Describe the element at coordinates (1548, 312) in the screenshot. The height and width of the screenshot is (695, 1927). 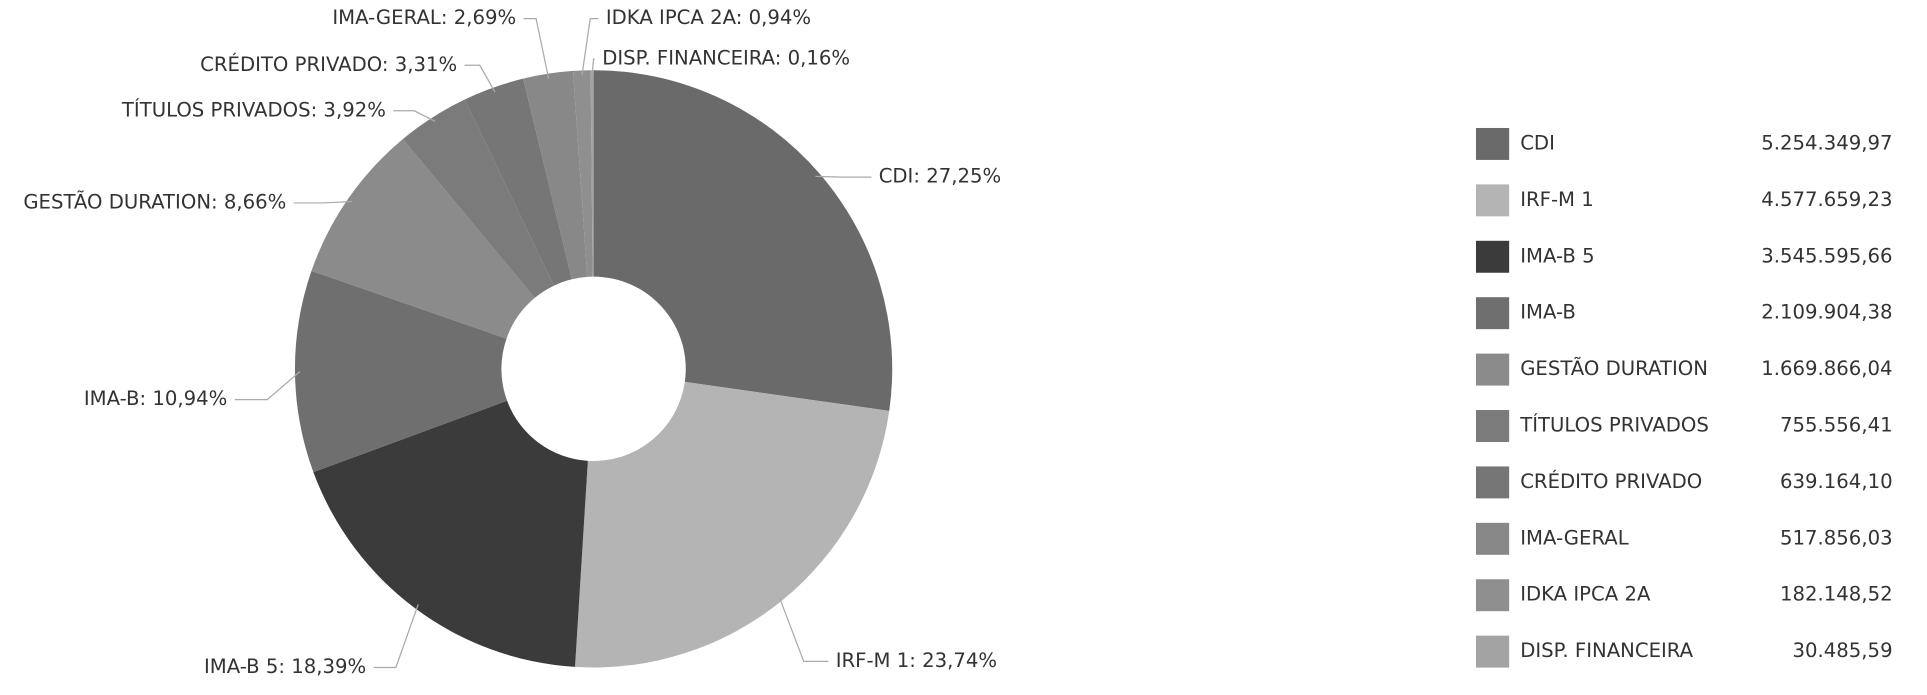
I see `legend-label: IMA-B` at that location.